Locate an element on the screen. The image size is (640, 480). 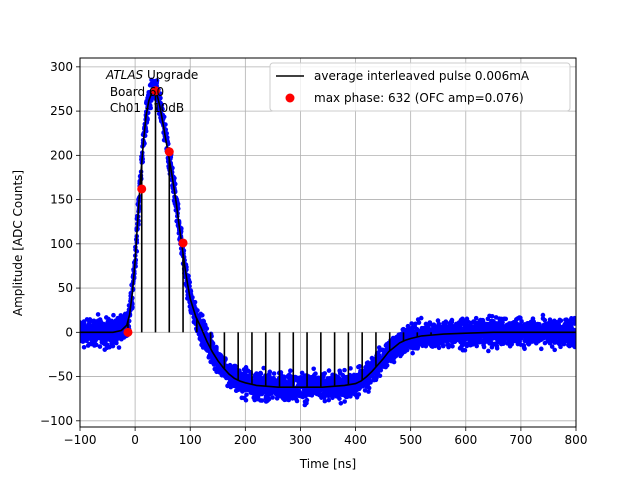
annotation-line-3: Ch01 - 10dB is located at coordinates (145, 108).